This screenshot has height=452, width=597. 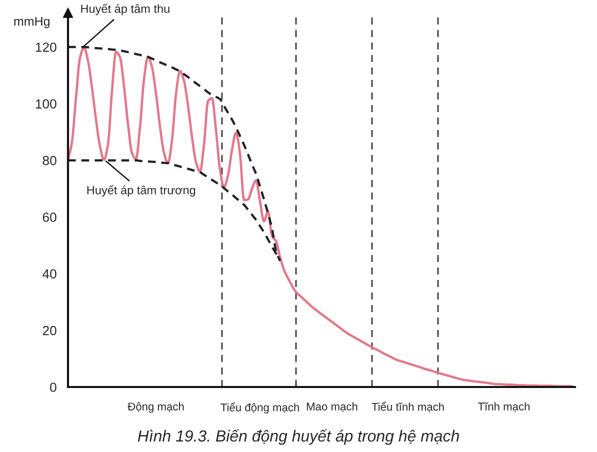 What do you see at coordinates (49, 161) in the screenshot?
I see `y-tick-label: 80` at bounding box center [49, 161].